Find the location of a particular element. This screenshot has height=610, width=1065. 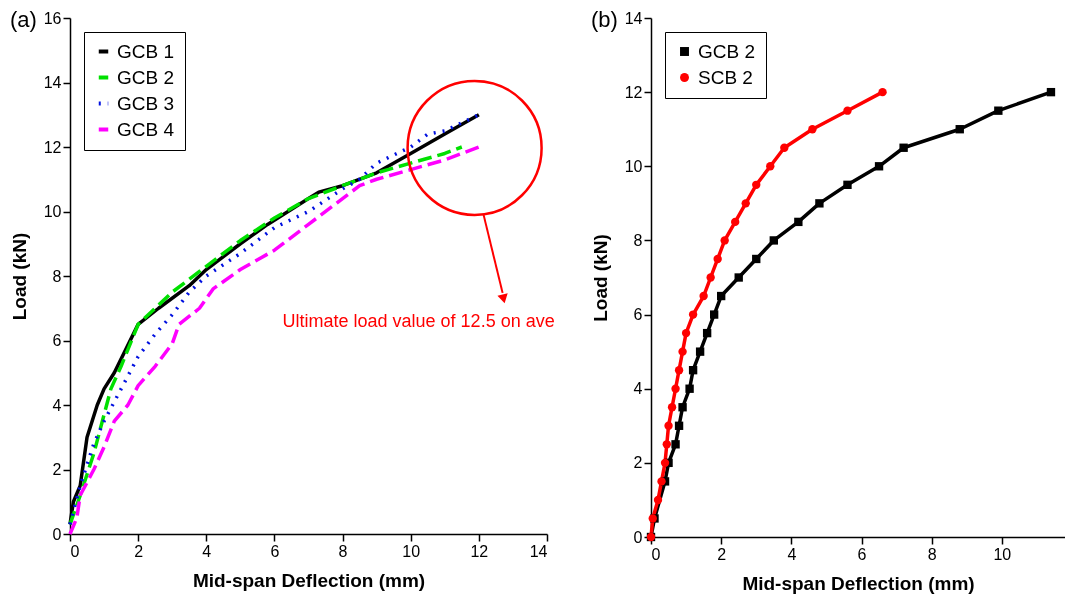

y-tick-label: 16 is located at coordinates (52, 18).